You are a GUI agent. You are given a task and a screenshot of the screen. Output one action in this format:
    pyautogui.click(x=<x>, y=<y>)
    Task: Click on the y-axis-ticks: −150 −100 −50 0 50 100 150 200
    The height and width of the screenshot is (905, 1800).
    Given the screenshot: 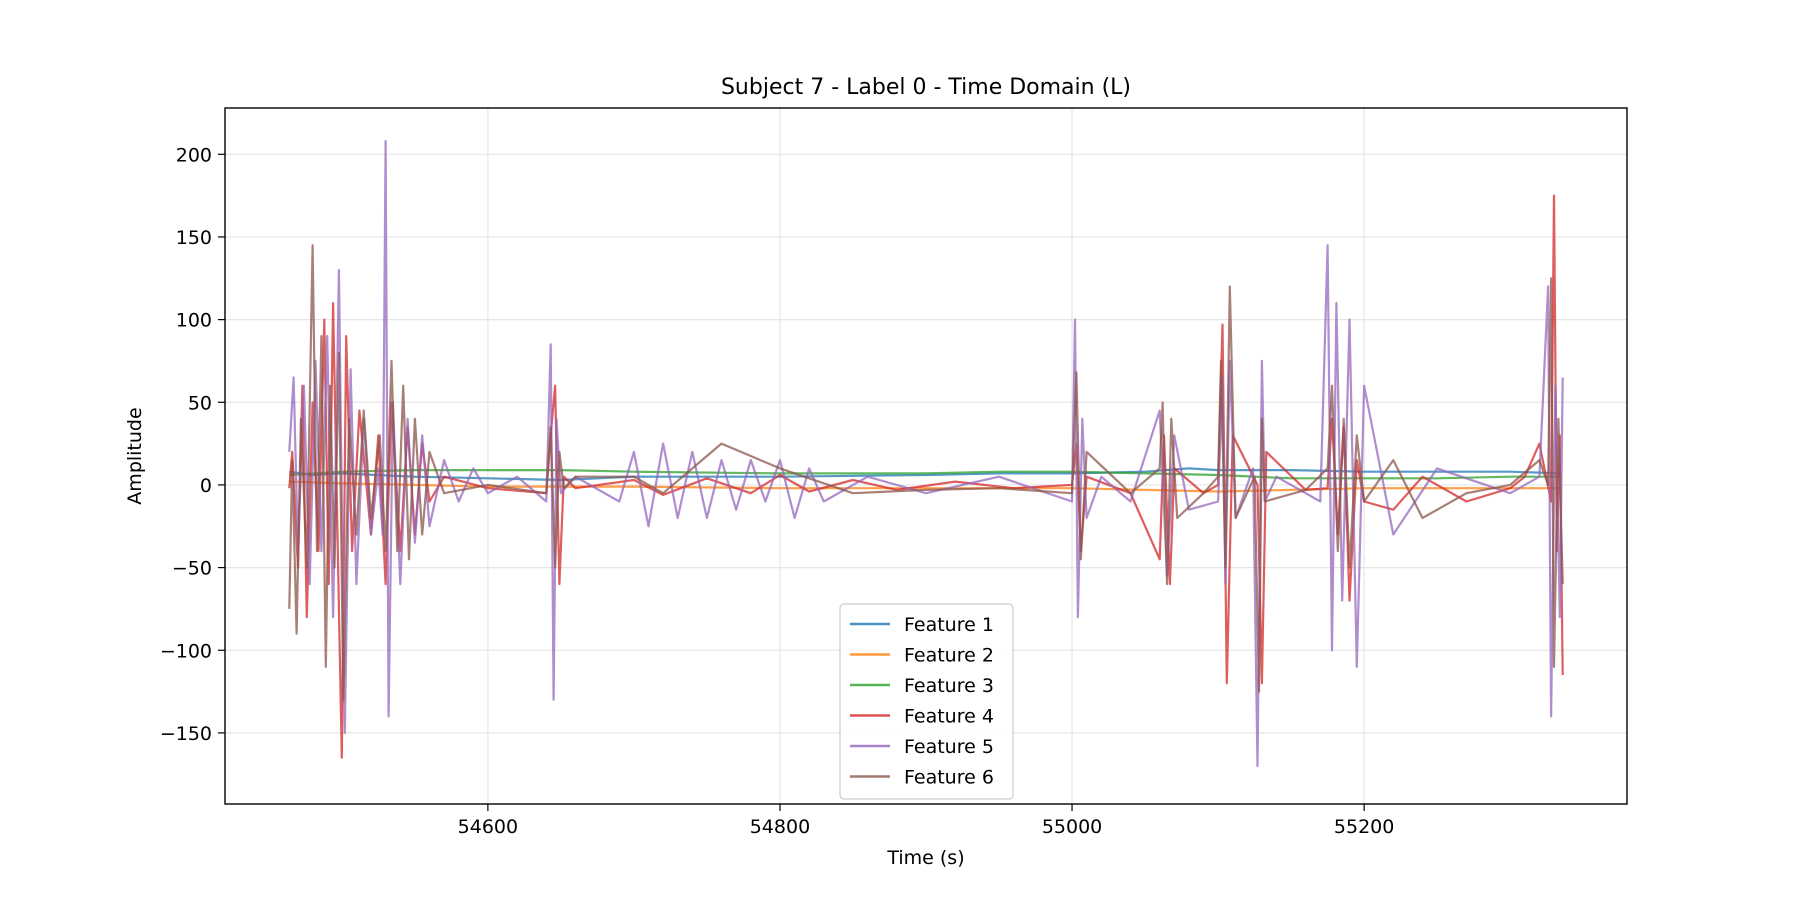 What is the action you would take?
    pyautogui.click(x=192, y=444)
    